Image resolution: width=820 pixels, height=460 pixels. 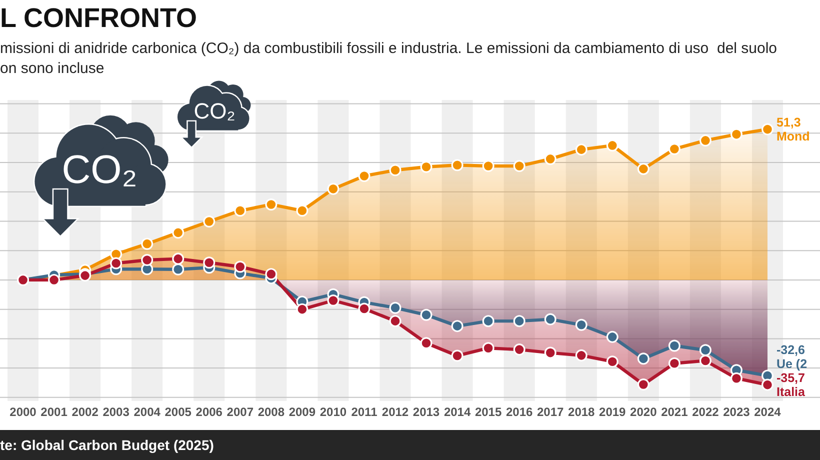 What do you see at coordinates (147, 412) in the screenshot?
I see `x-tick-label: 2004` at bounding box center [147, 412].